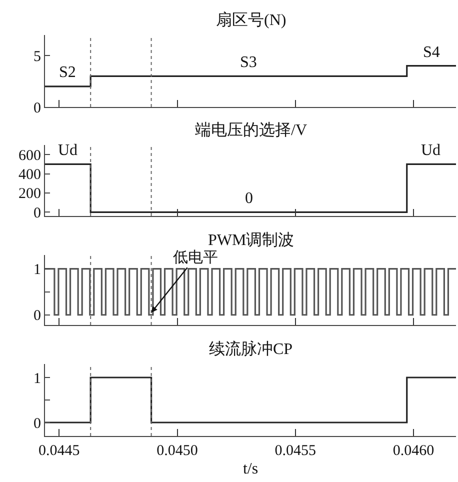  What do you see at coordinates (251, 349) in the screenshot?
I see `chart-title: 续流脉冲CP` at bounding box center [251, 349].